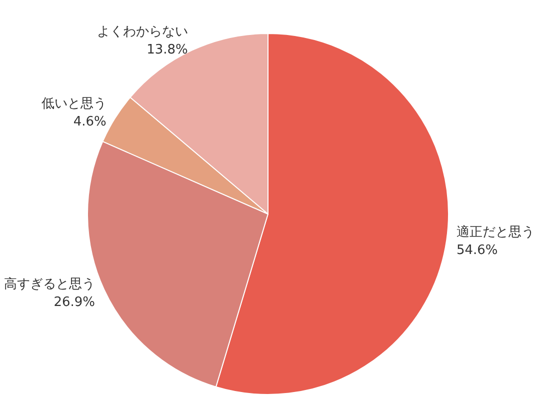 The height and width of the screenshot is (398, 542). Describe the element at coordinates (477, 250) in the screenshot. I see `data-label: 54.6%` at that location.